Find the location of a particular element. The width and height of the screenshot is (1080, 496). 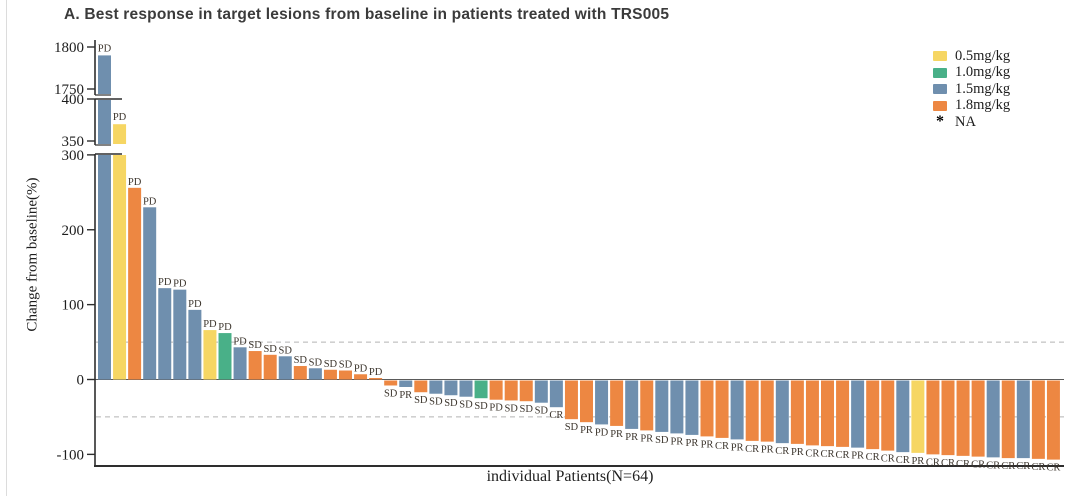

figure-edge-line is located at coordinates (6, 248).